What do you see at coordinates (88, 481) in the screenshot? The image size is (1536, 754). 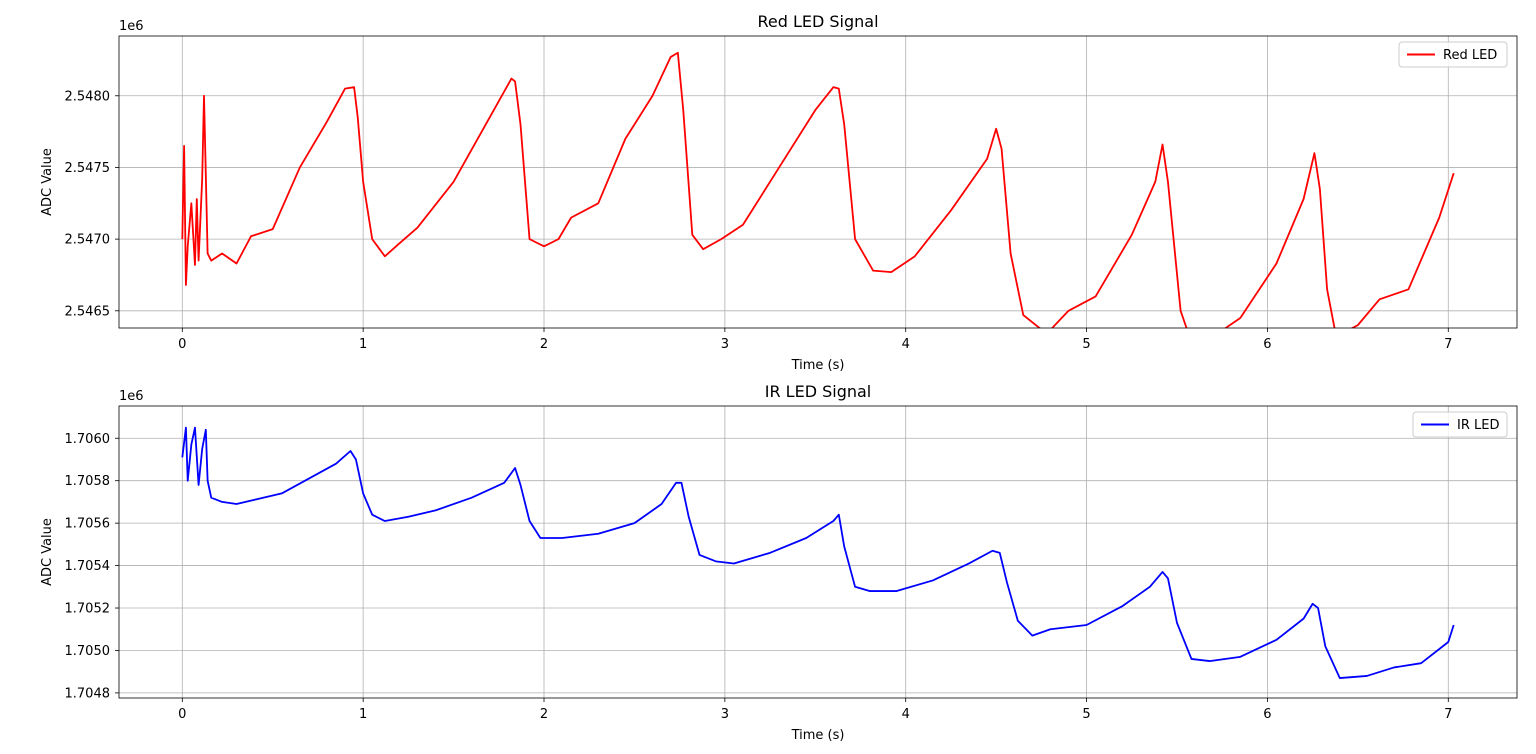 I see `y-tick-label: 1.7058` at bounding box center [88, 481].